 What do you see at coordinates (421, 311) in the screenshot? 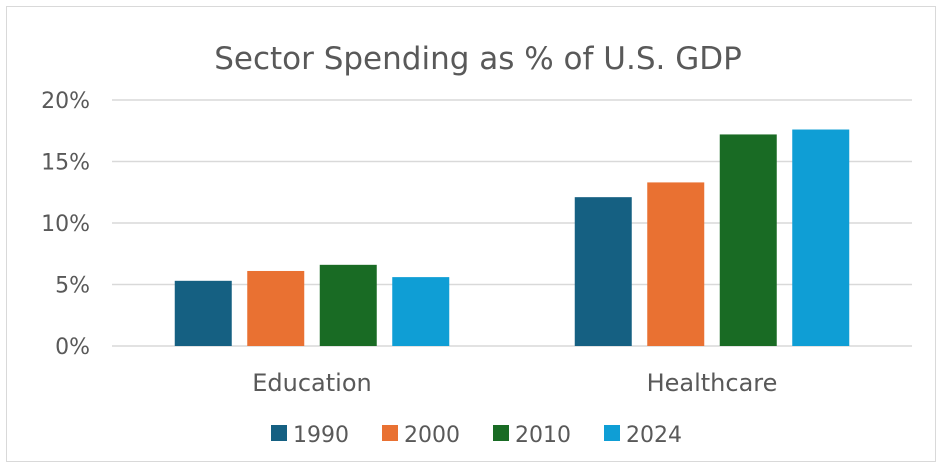
I see `bar-education-2024` at bounding box center [421, 311].